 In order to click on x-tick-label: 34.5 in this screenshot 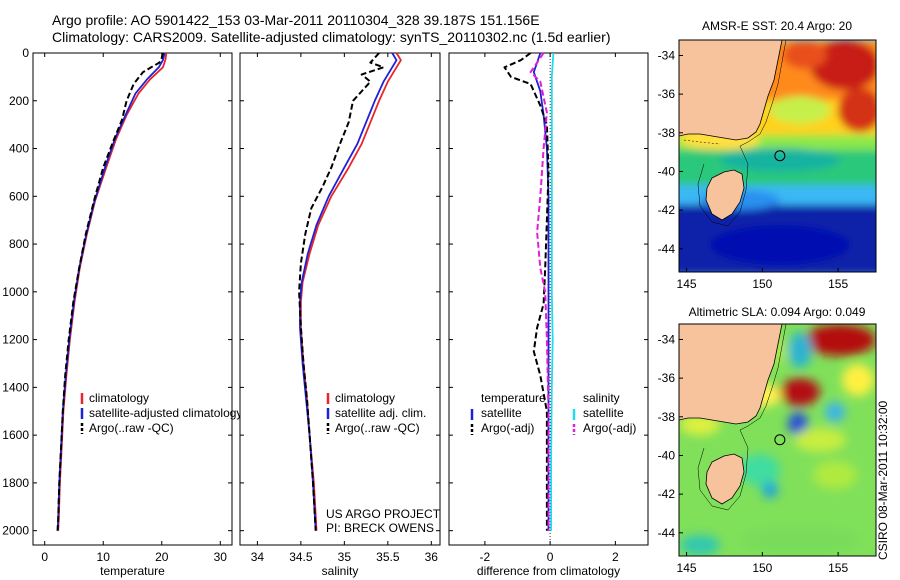, I will do `click(301, 557)`.